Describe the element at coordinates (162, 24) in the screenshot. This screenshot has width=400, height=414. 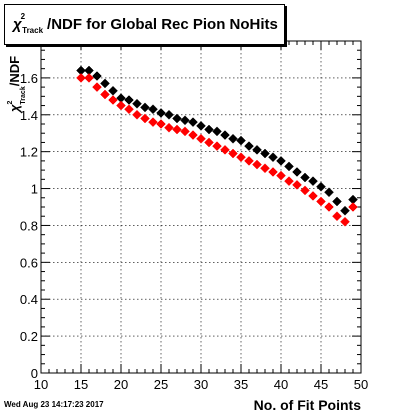
I see `title-text: /NDF for Global Rec Pion NoHits` at that location.